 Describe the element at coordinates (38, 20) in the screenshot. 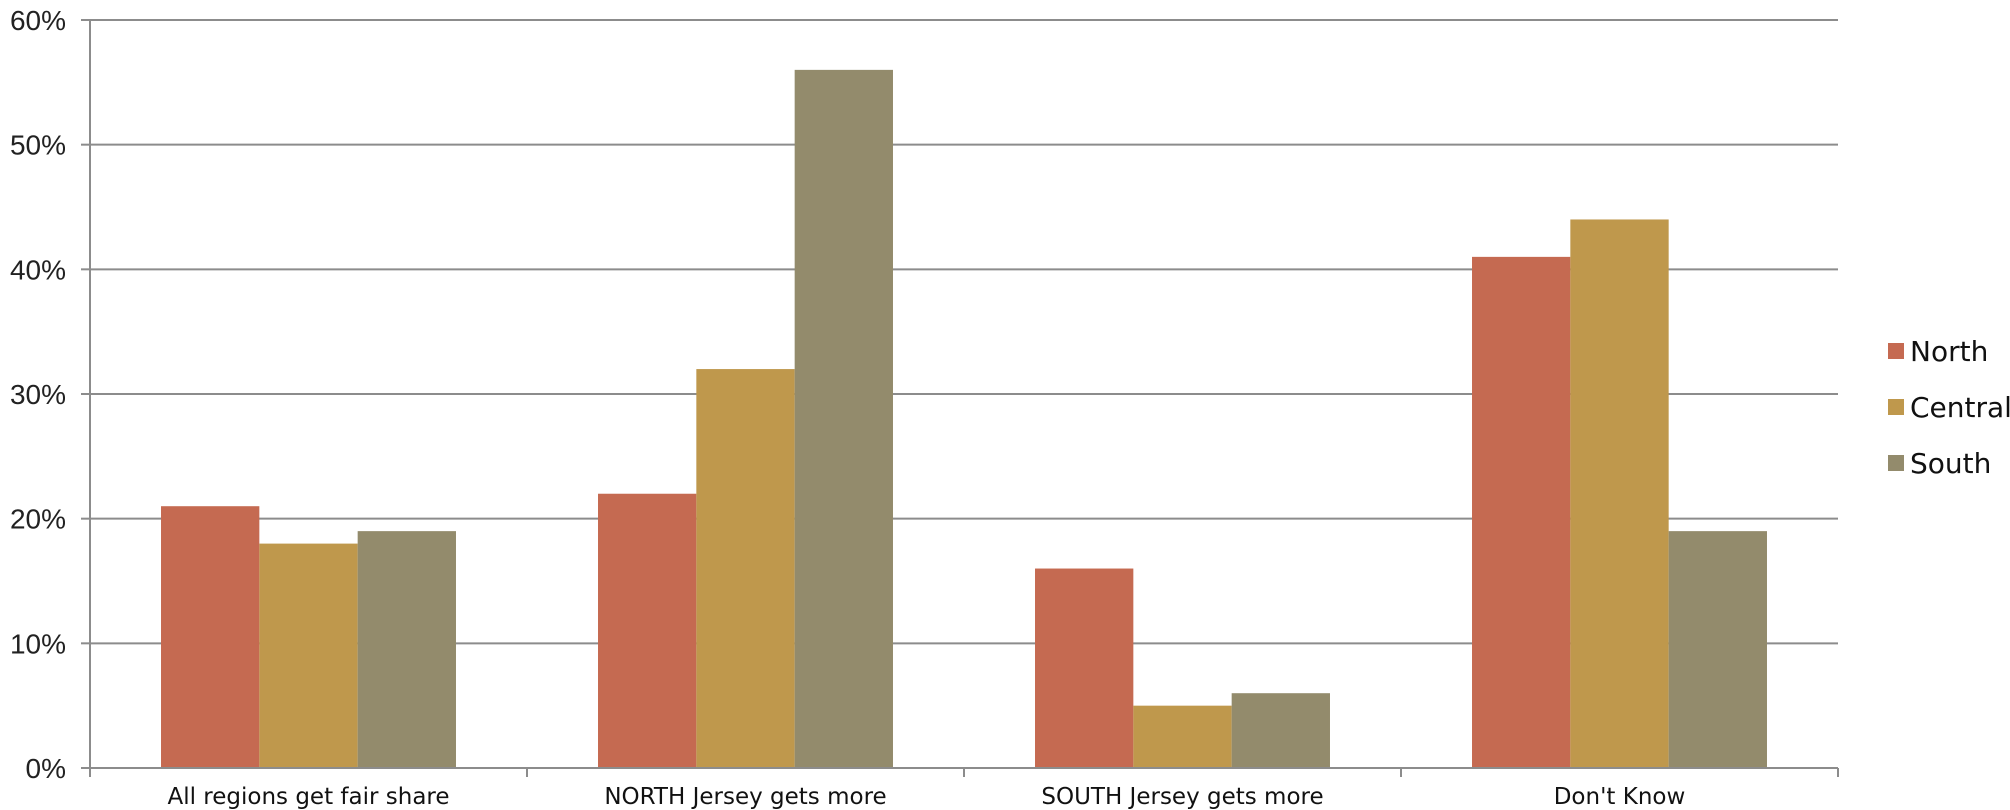

I see `y-tick-label: 60%` at that location.